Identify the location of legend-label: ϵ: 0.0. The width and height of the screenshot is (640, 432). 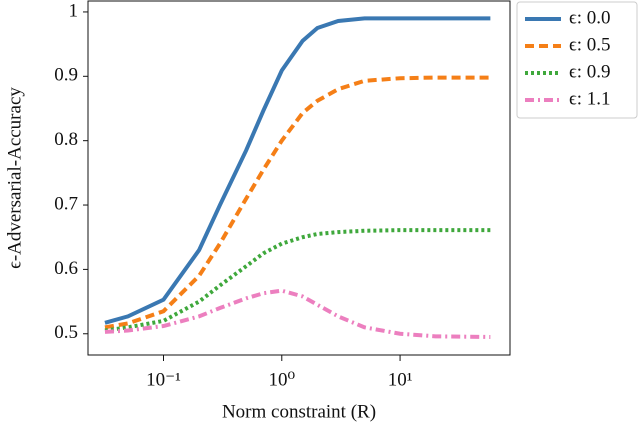
(589, 17).